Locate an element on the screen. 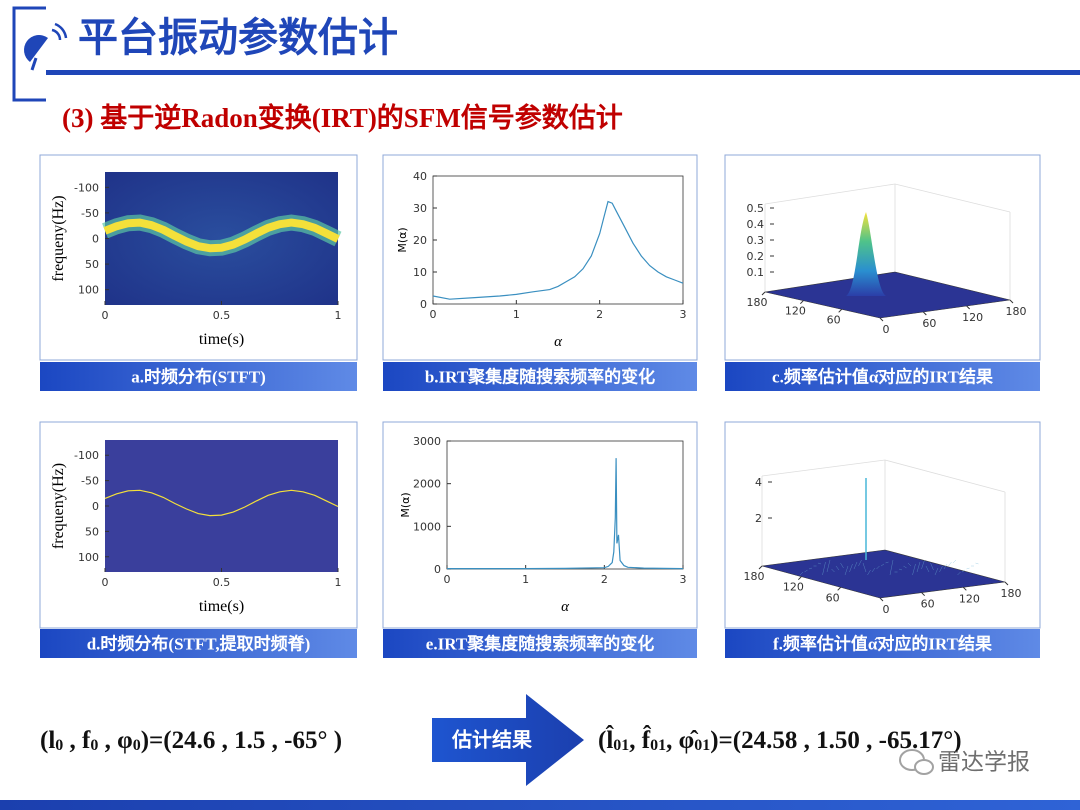 This screenshot has width=1080, height=810. z-tick-label: 0.3 is located at coordinates (756, 240).